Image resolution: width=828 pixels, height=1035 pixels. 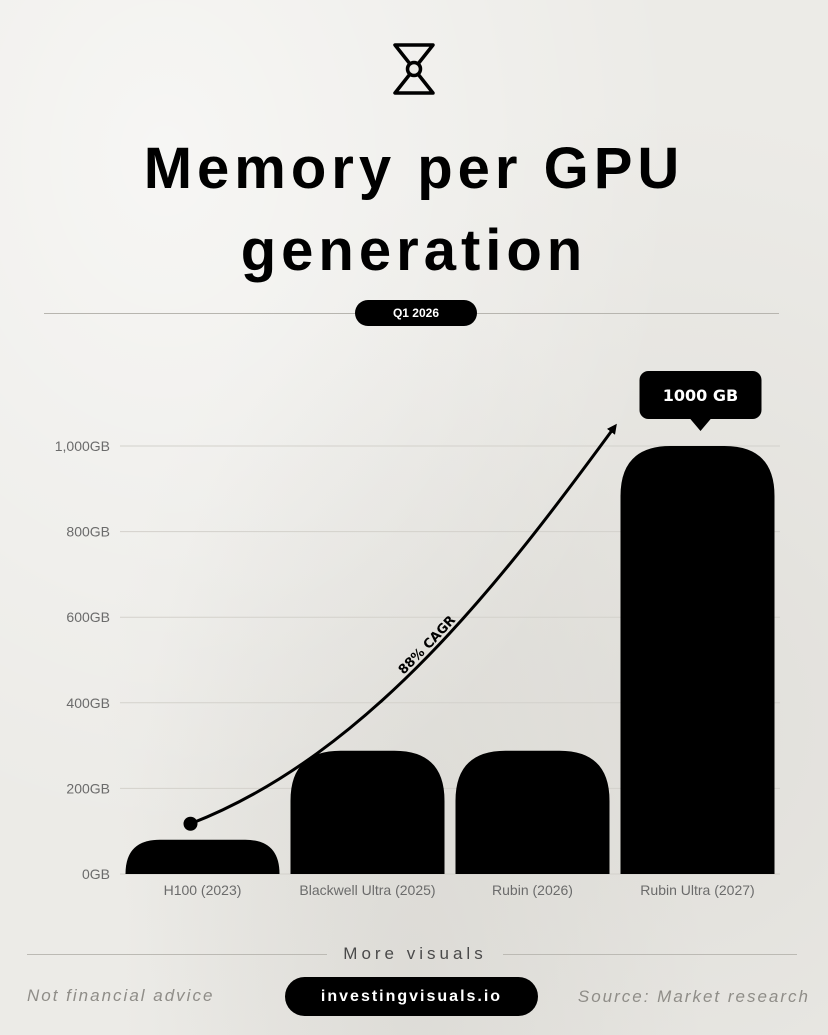 I want to click on title-line-1: Memory per GPU, so click(x=414, y=168).